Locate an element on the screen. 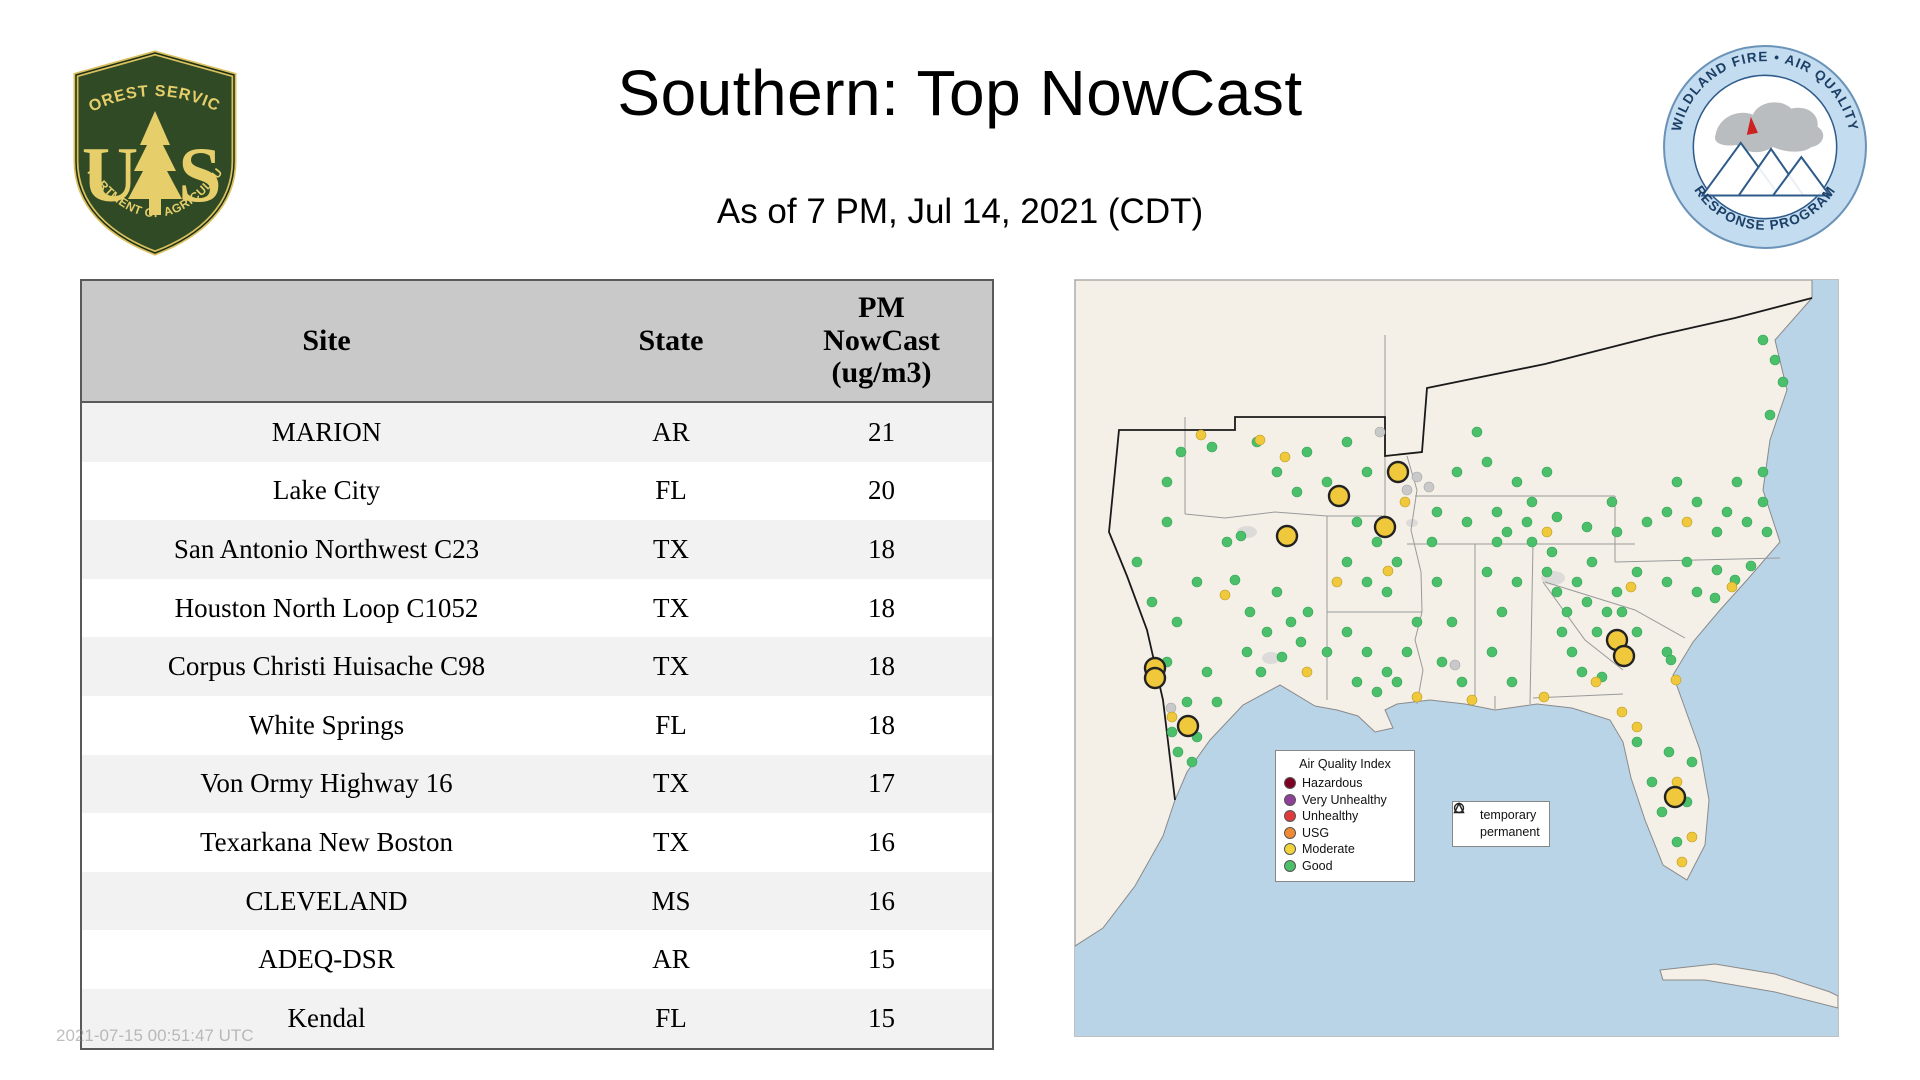 The width and height of the screenshot is (1920, 1080). aqi-legend-item: Very Unhealthy is located at coordinates (1345, 800).